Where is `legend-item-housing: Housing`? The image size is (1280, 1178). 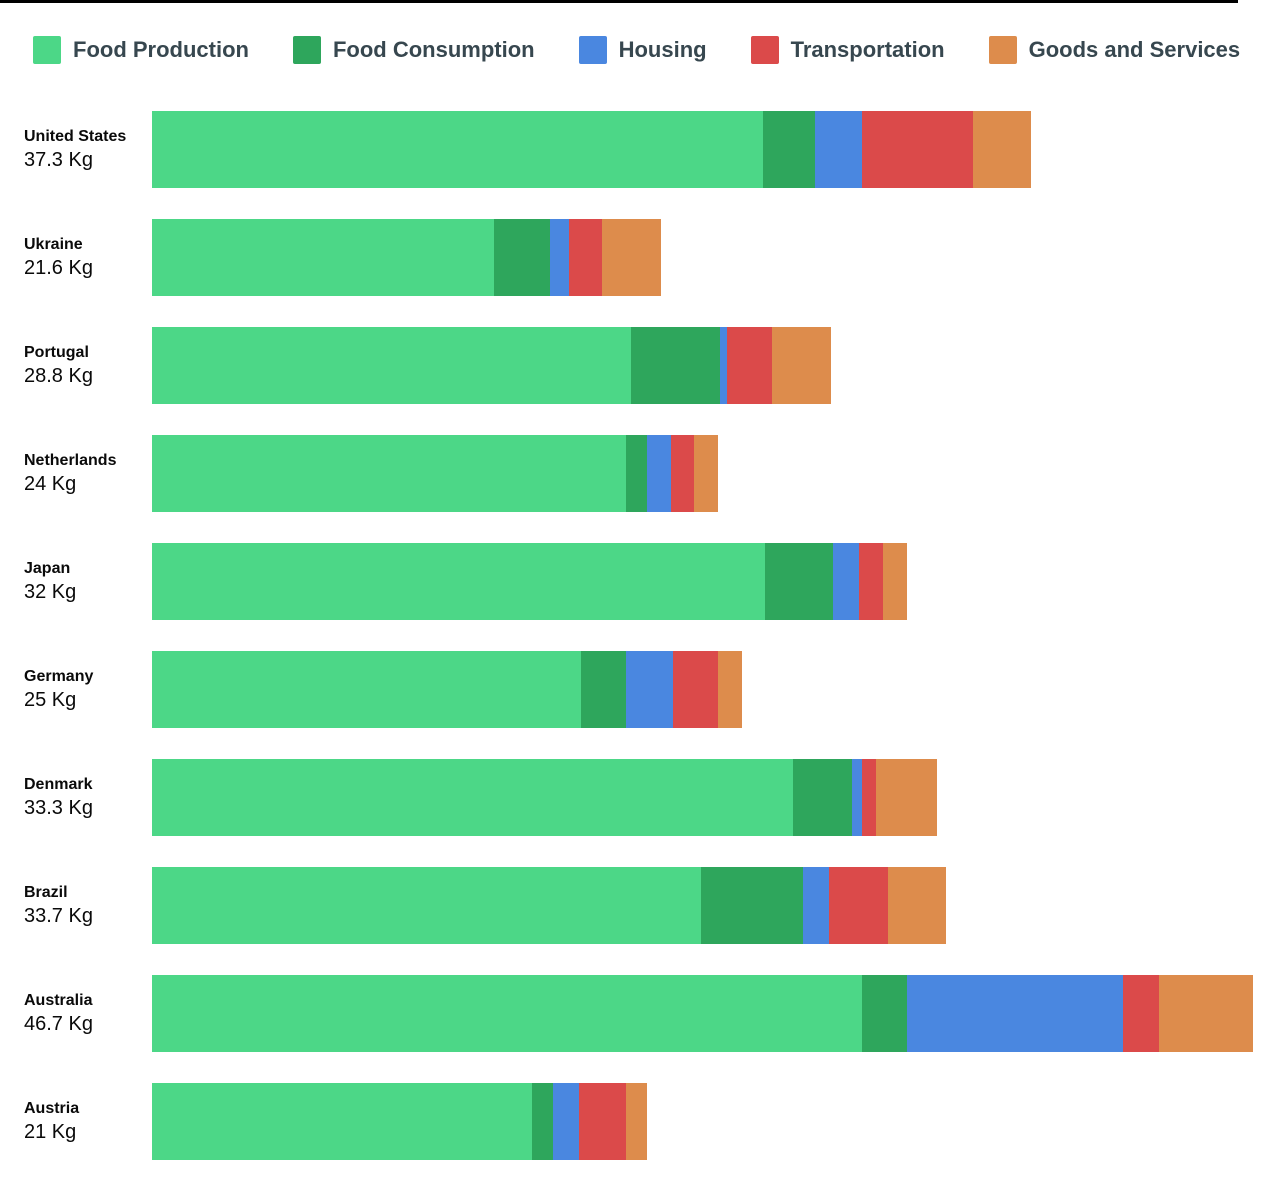
legend-item-housing: Housing is located at coordinates (642, 50).